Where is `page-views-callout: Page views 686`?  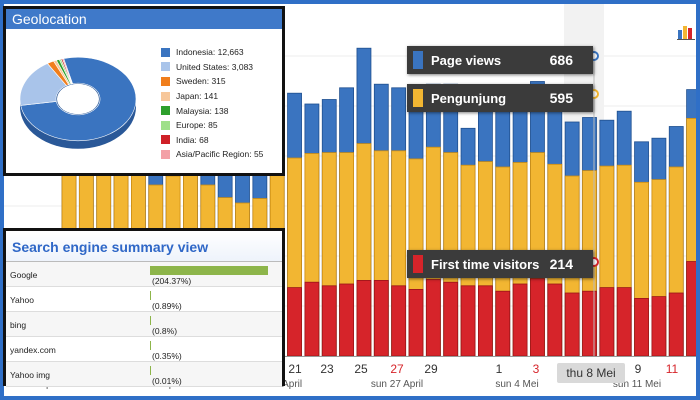
page-views-callout: Page views 686 is located at coordinates (500, 60).